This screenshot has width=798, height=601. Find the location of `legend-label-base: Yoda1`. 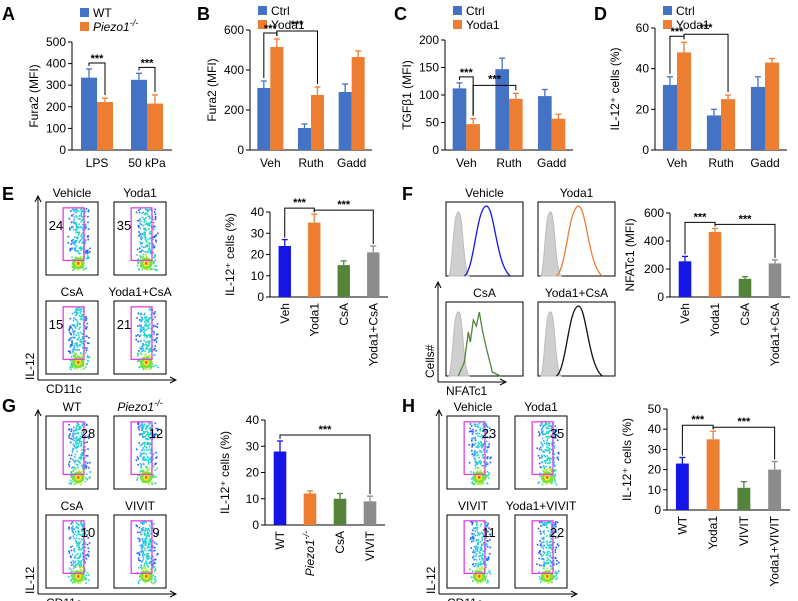

legend-label-base: Yoda1 is located at coordinates (288, 25).